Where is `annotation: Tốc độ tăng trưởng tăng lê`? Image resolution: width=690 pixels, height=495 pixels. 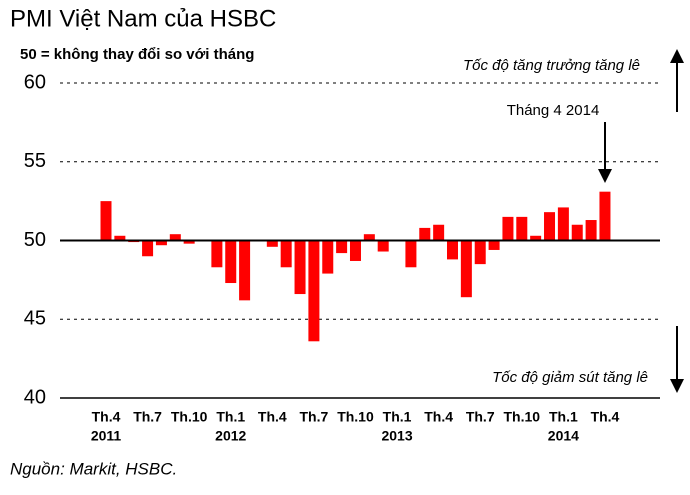
annotation: Tốc độ tăng trưởng tăng lê is located at coordinates (551, 65).